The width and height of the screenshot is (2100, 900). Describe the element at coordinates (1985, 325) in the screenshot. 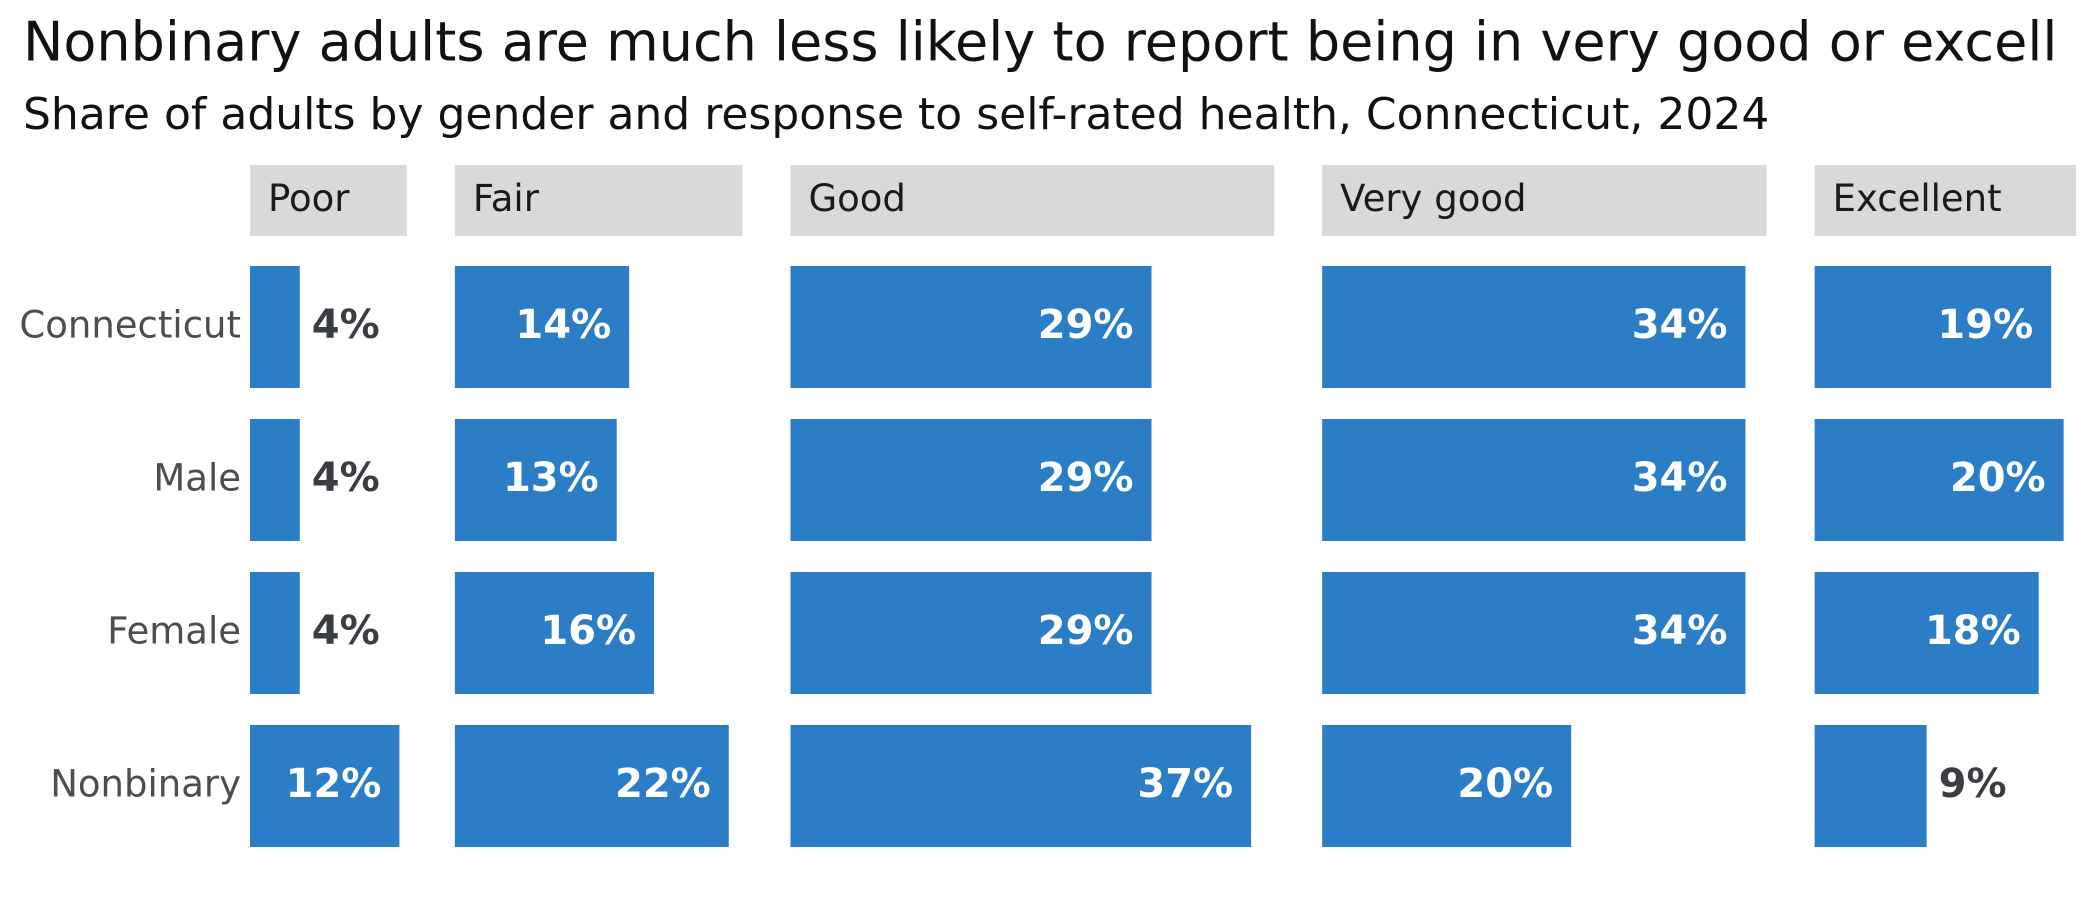

I see `value-label: 19%` at that location.